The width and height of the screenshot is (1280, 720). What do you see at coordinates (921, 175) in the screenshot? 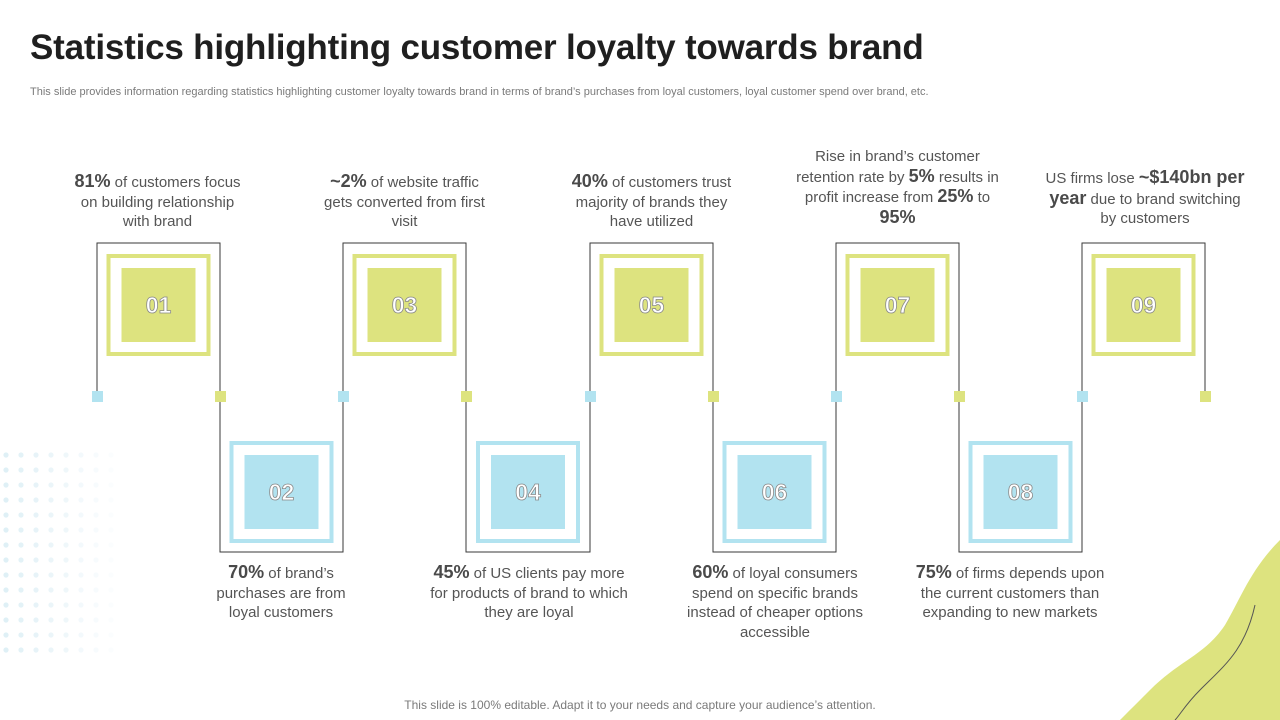
I see `stat-highlight: 5%` at bounding box center [921, 175].